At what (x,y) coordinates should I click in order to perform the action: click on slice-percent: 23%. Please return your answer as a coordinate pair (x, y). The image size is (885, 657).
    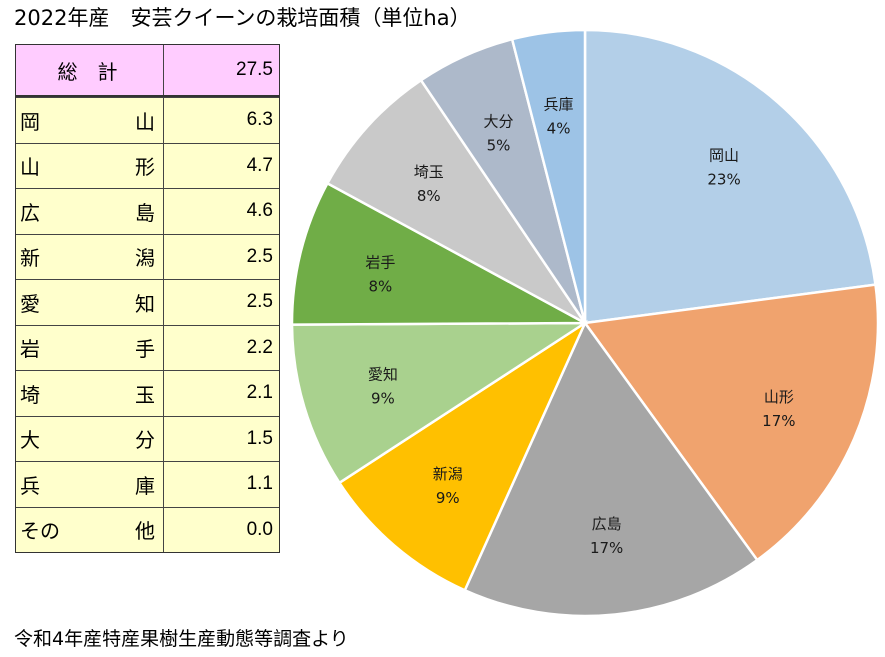
    Looking at the image, I should click on (723, 179).